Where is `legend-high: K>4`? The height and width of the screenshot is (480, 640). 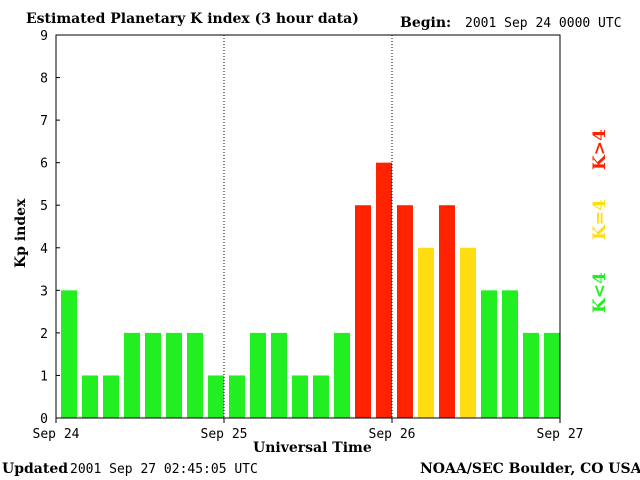 legend-high: K>4 is located at coordinates (600, 149).